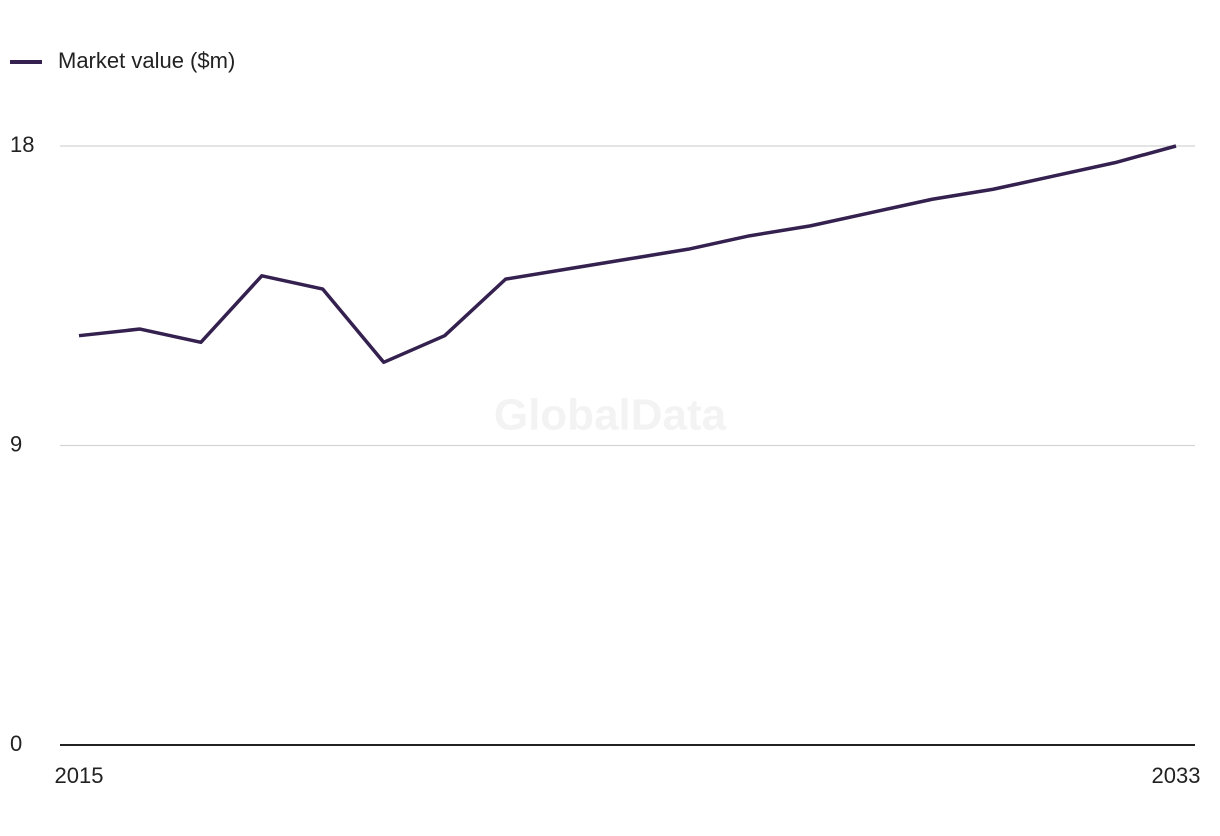 This screenshot has height=836, width=1220. I want to click on watermark: GlobalData, so click(610, 415).